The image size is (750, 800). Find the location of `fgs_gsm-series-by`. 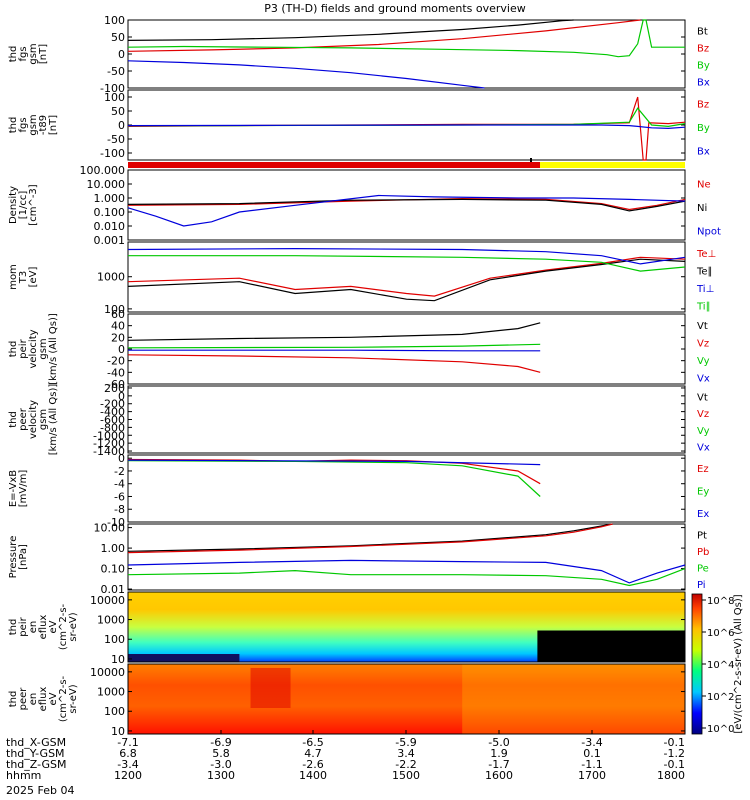

fgs_gsm-series-by is located at coordinates (406, 38).